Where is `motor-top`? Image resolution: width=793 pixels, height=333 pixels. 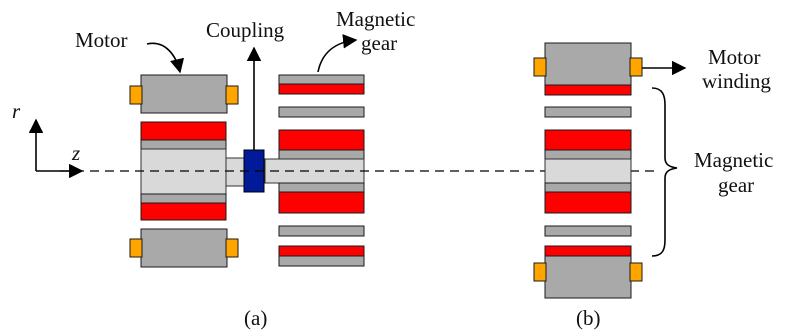
motor-top is located at coordinates (184, 94).